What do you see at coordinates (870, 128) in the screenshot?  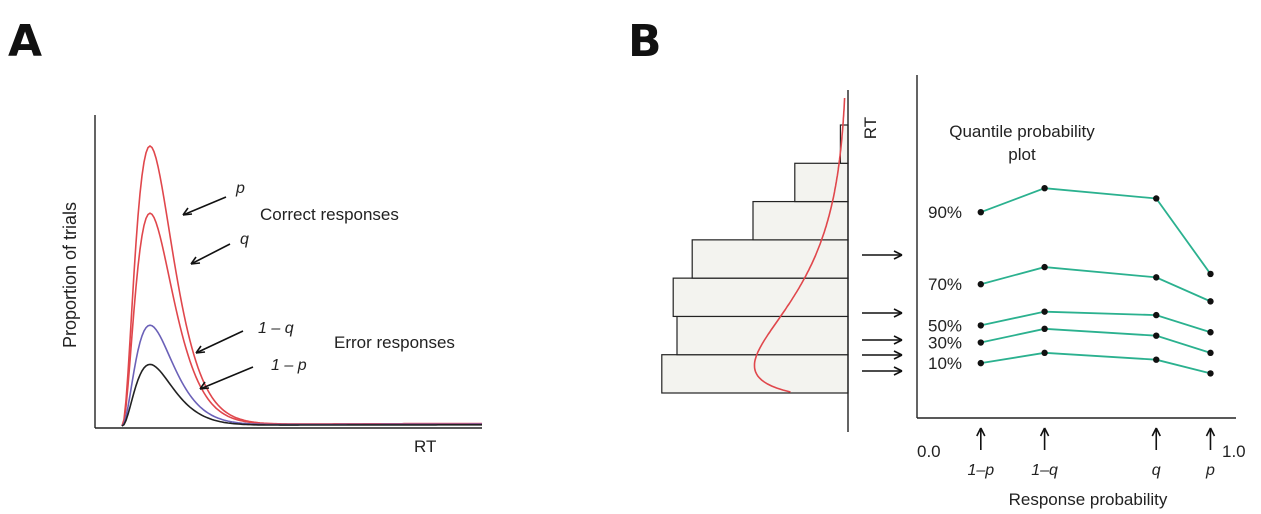 I see `rt-axis-label: RT` at bounding box center [870, 128].